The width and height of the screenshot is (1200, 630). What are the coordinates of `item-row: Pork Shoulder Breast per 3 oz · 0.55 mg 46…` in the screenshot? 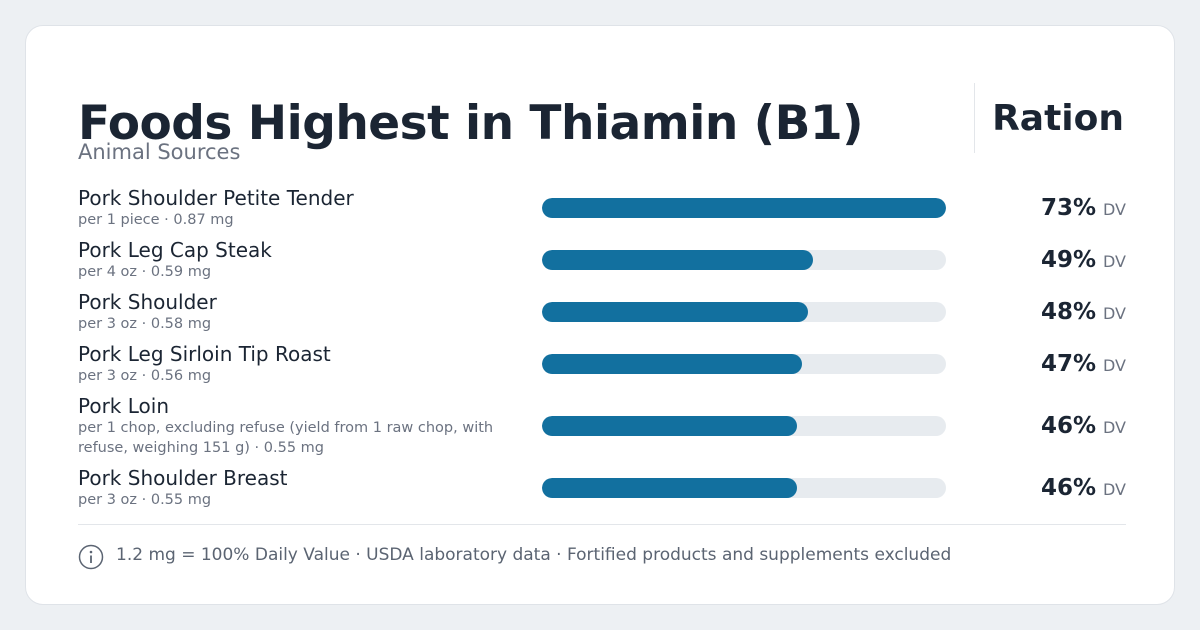 It's located at (602, 488).